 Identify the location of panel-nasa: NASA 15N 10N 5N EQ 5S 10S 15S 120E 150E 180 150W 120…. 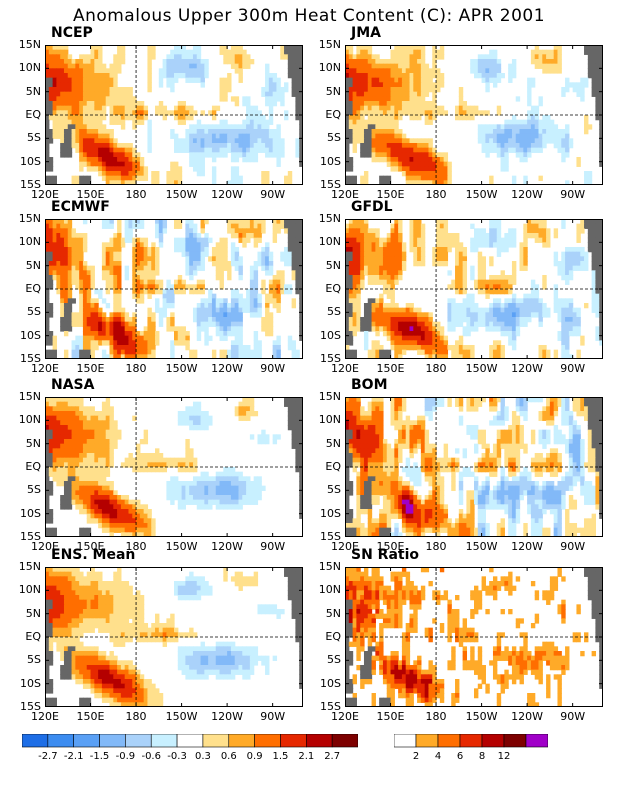
(161, 465).